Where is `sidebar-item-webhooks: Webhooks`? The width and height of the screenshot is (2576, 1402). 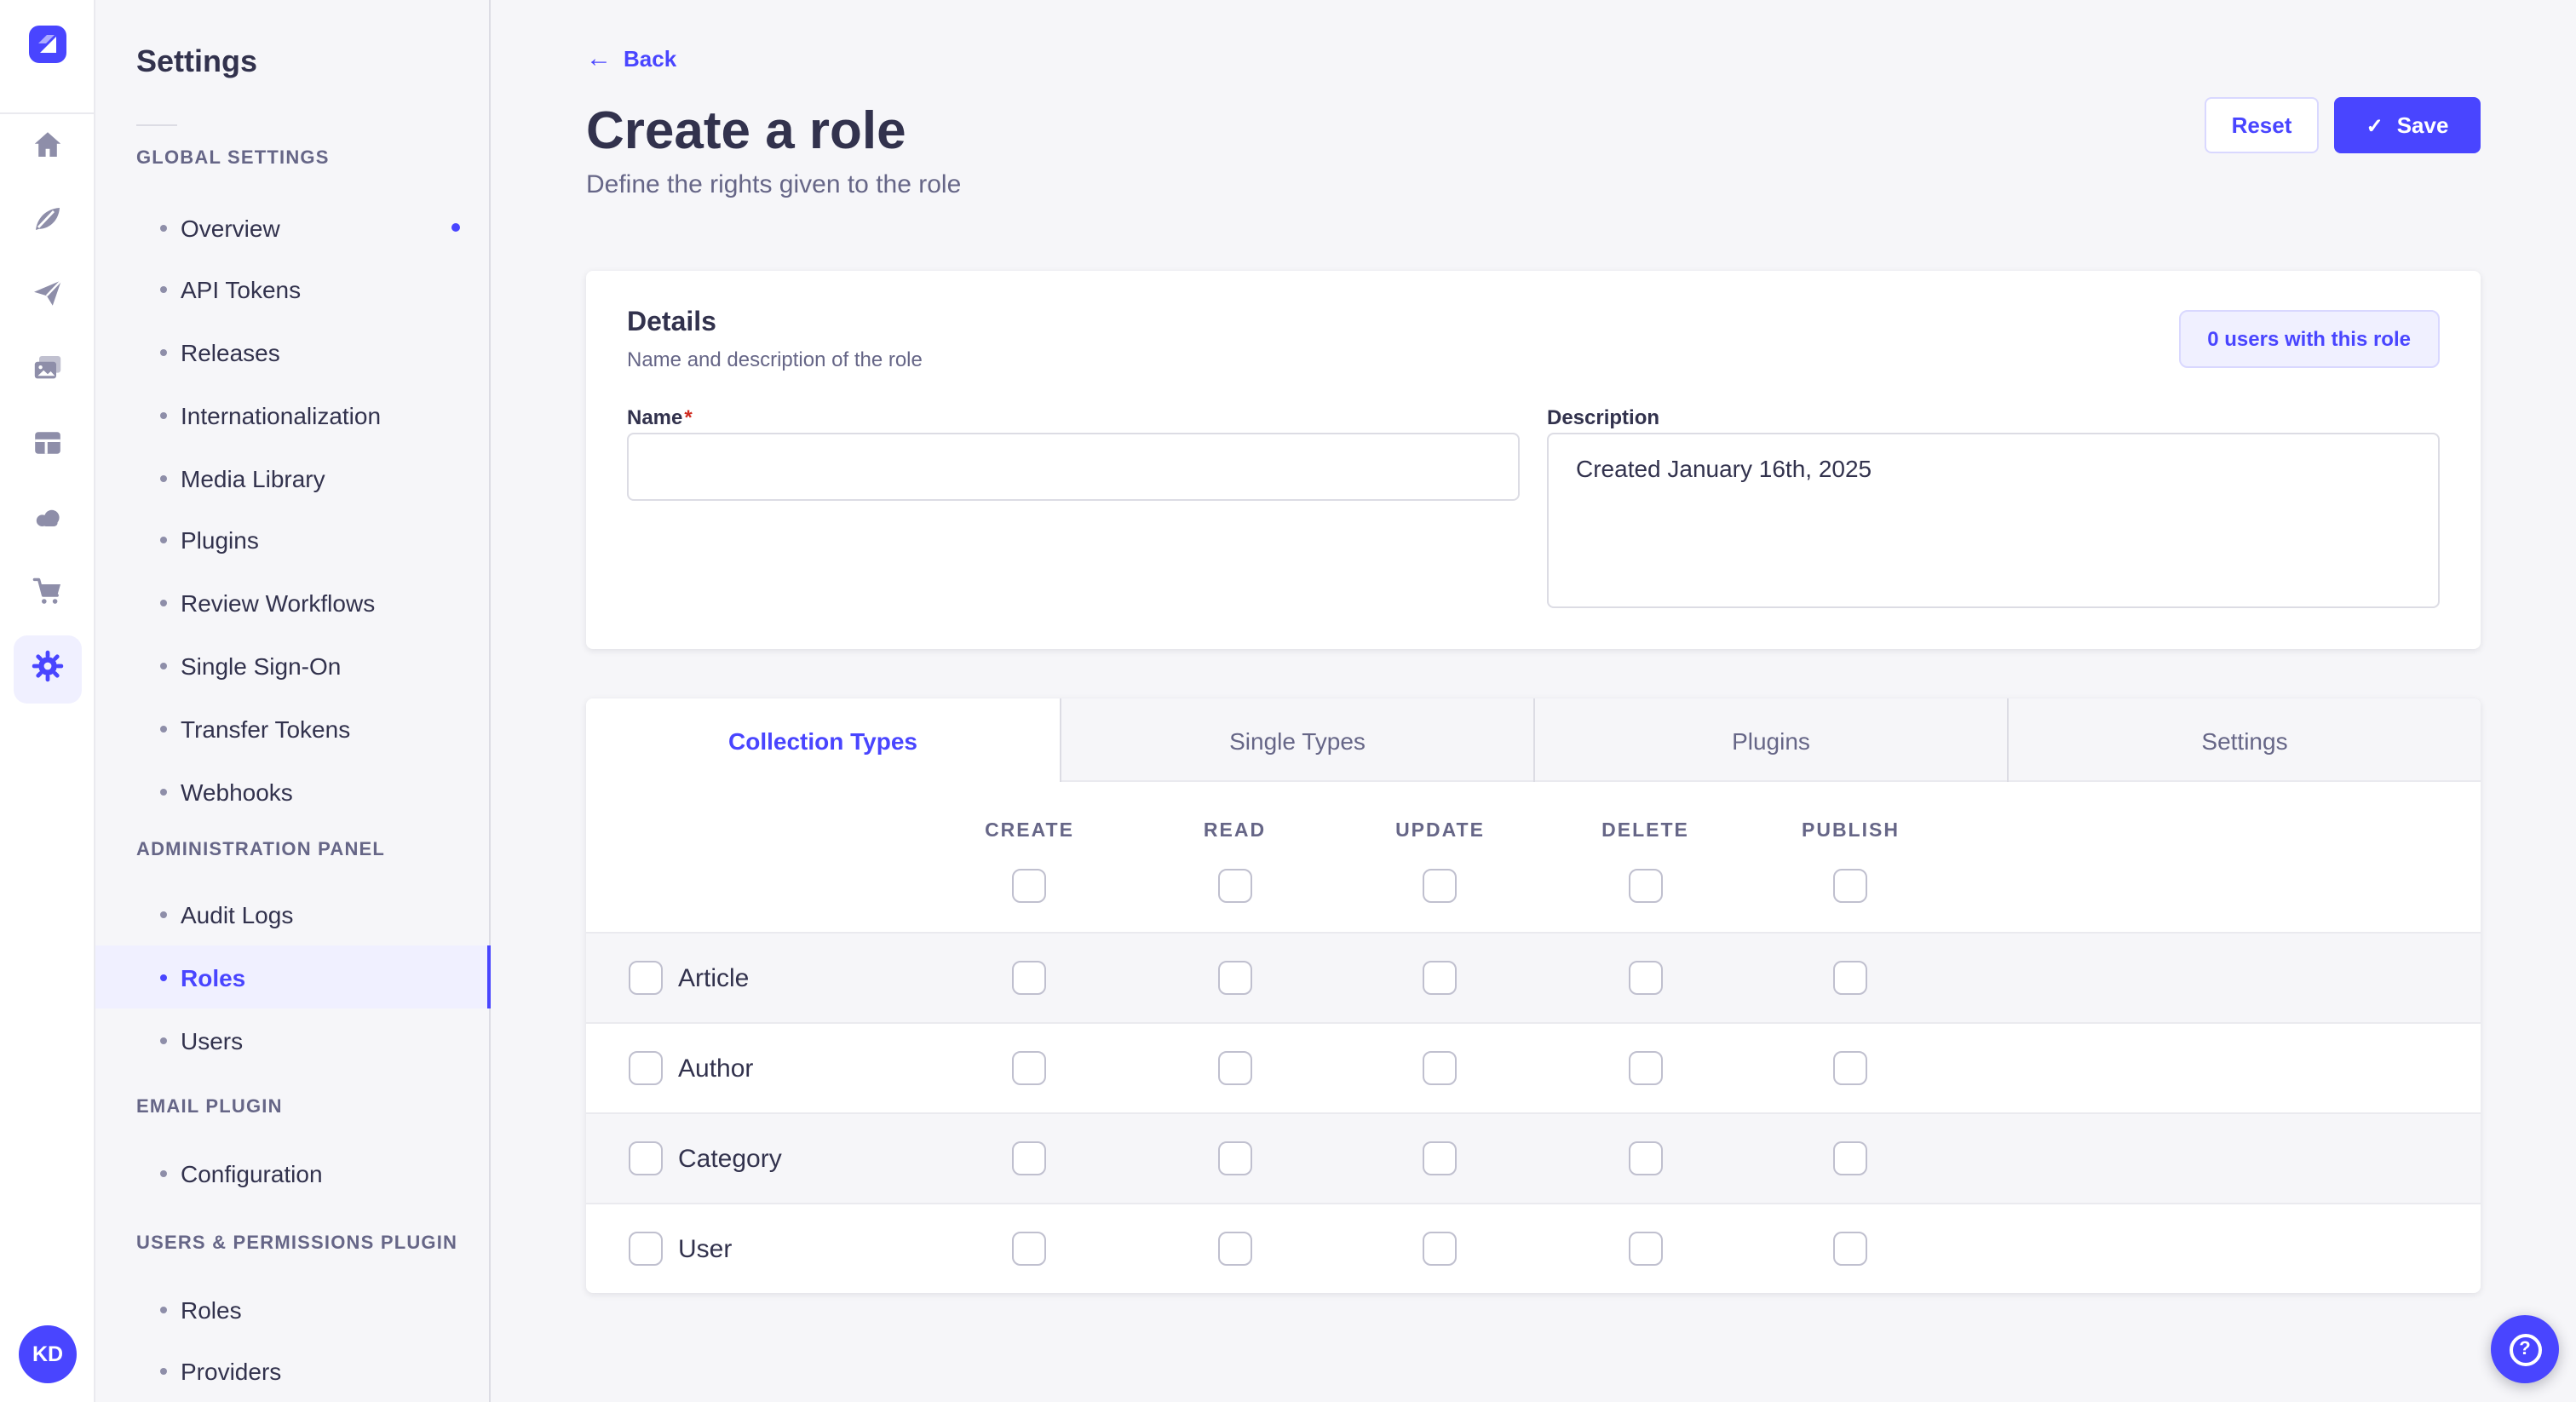
sidebar-item-webhooks: Webhooks is located at coordinates (293, 791).